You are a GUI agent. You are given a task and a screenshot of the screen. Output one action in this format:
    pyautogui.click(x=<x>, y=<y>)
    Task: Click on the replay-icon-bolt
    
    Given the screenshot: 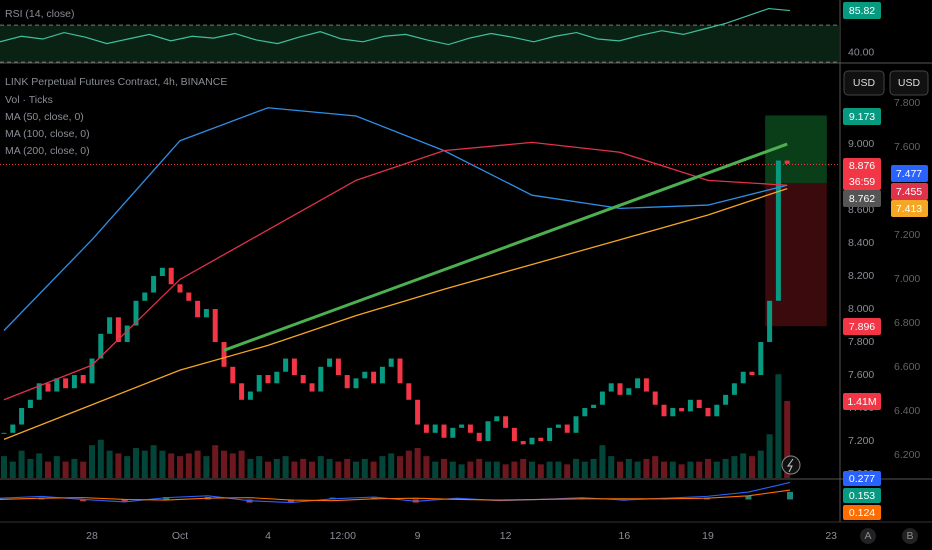 What is the action you would take?
    pyautogui.click(x=790, y=465)
    